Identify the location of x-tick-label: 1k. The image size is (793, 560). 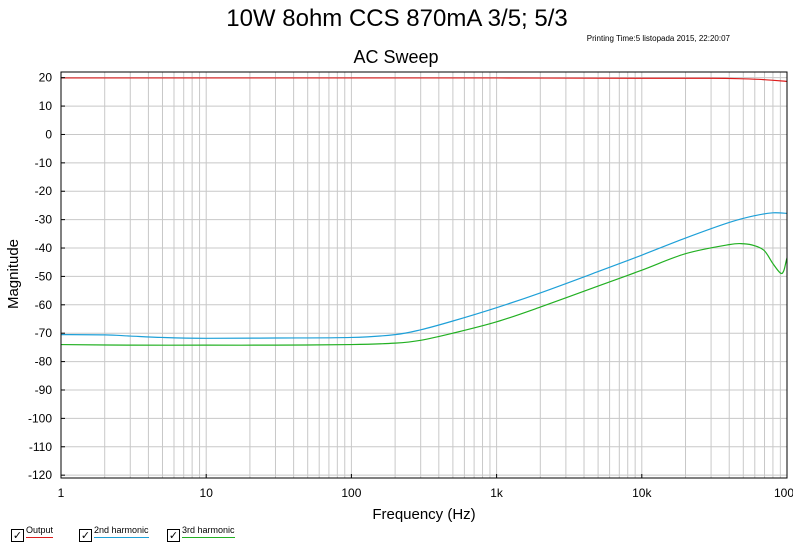
(497, 493).